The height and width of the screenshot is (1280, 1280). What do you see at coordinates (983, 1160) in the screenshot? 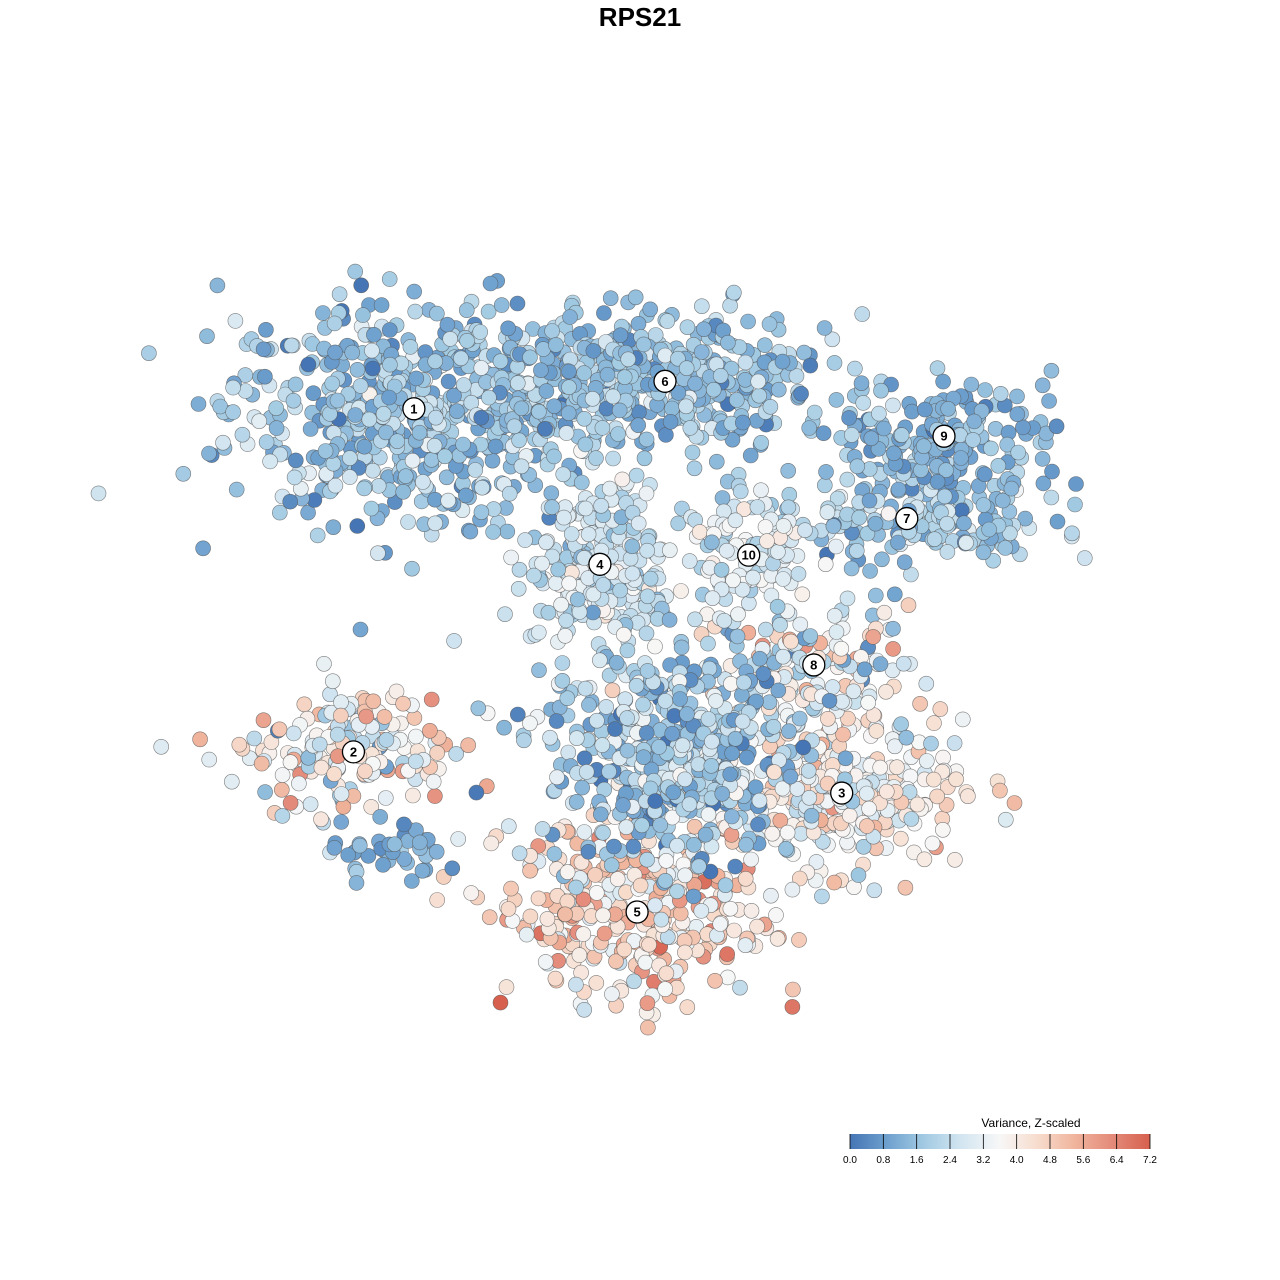
I see `legend-tick-label: 3.2` at bounding box center [983, 1160].